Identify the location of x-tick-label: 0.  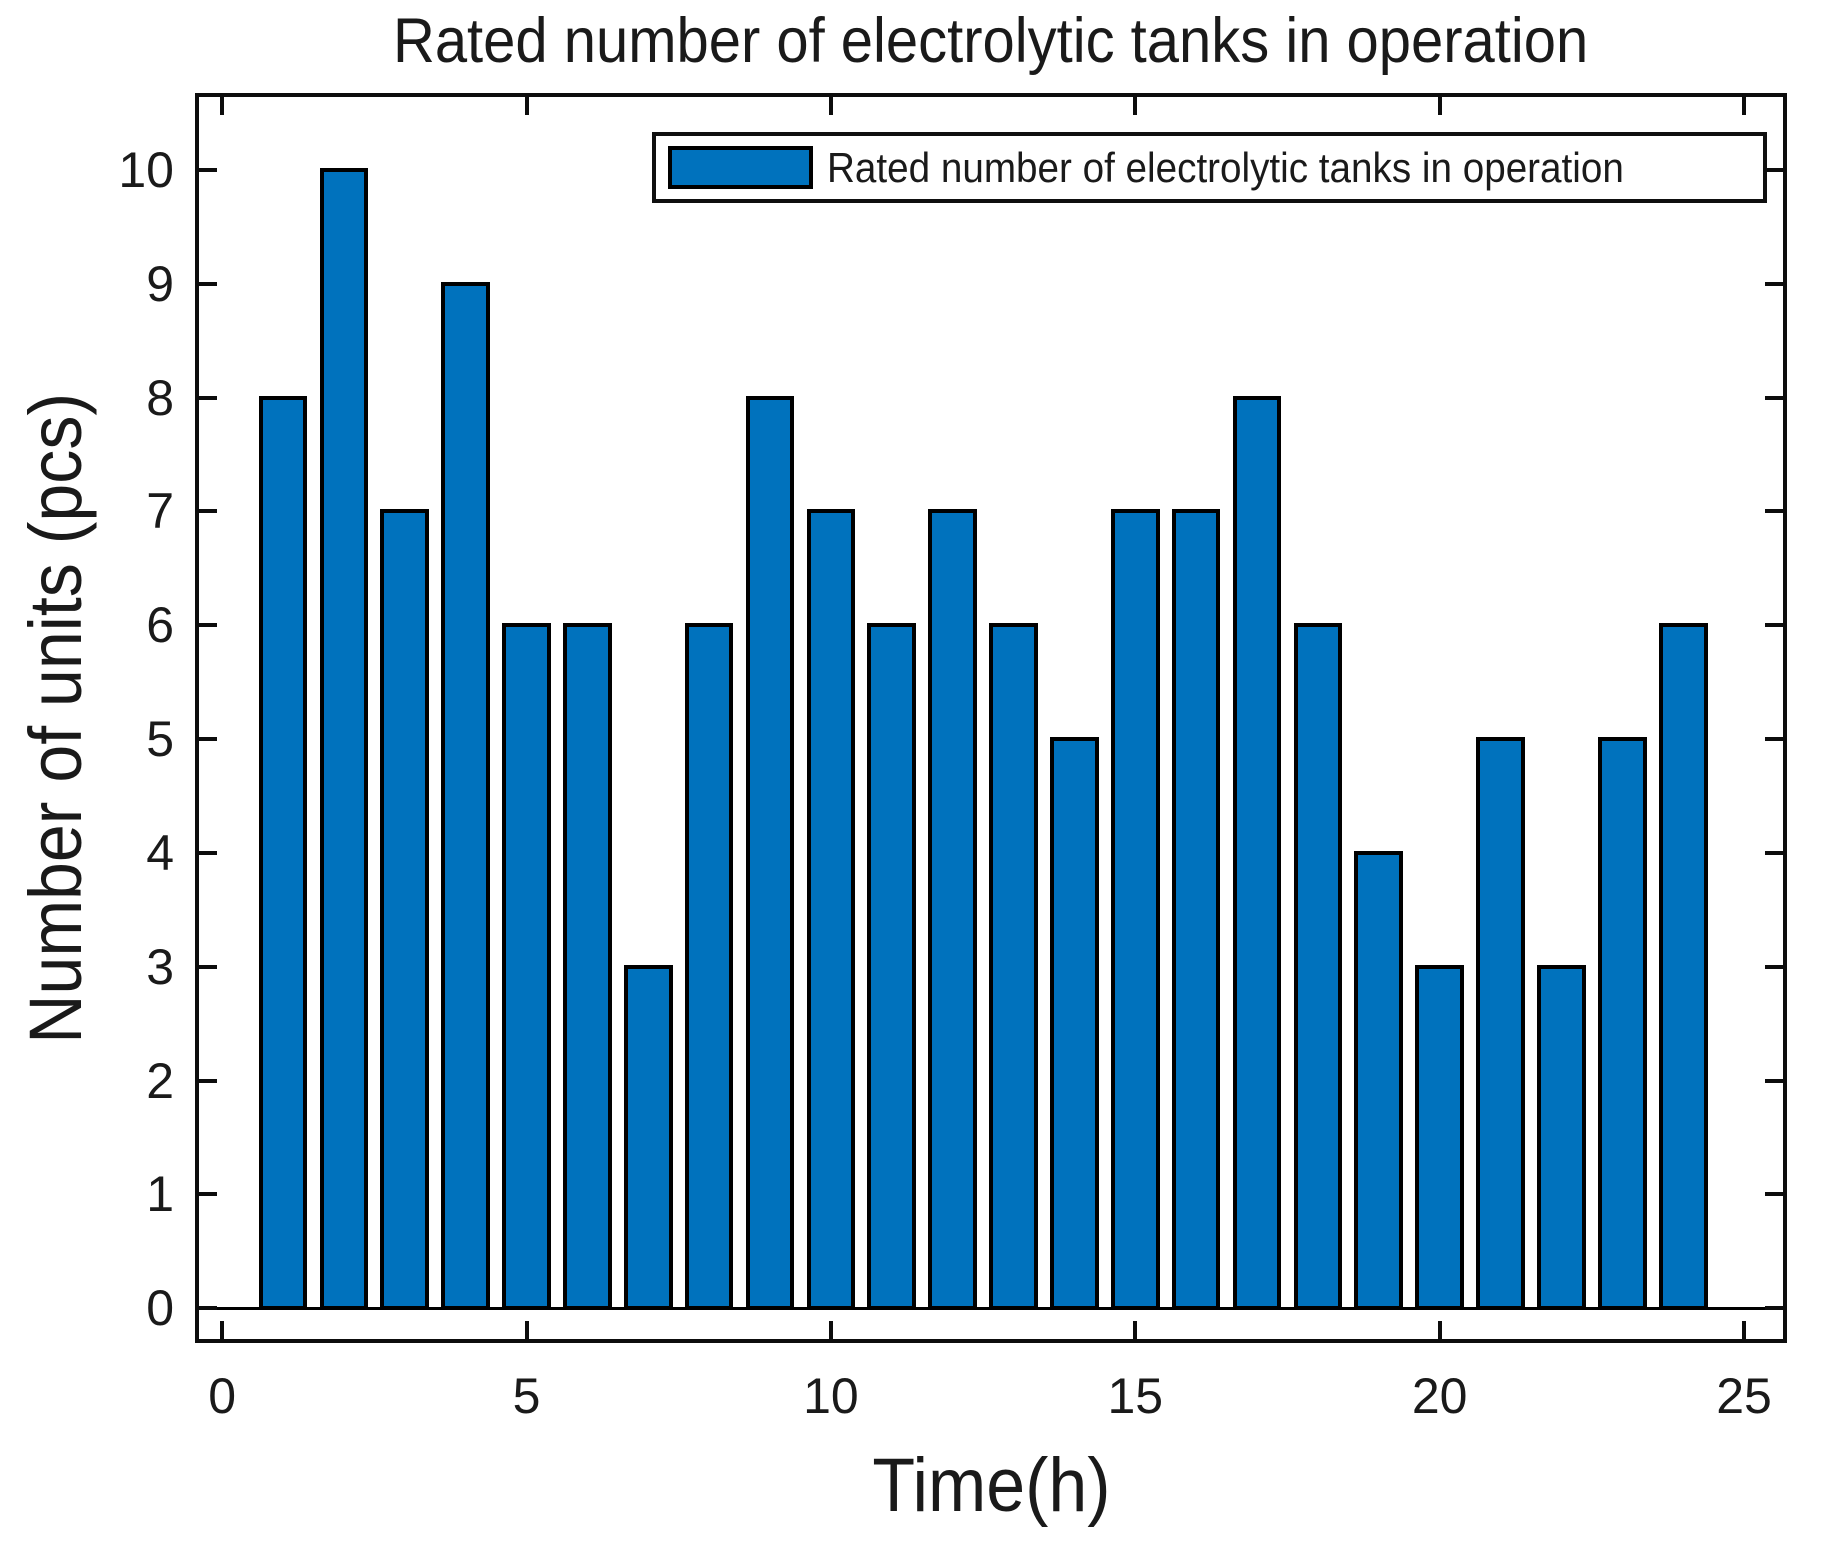
(222, 1396).